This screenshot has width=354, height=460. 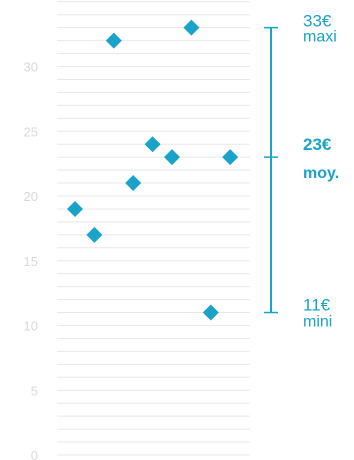 What do you see at coordinates (317, 305) in the screenshot?
I see `min-value-label: 11€` at bounding box center [317, 305].